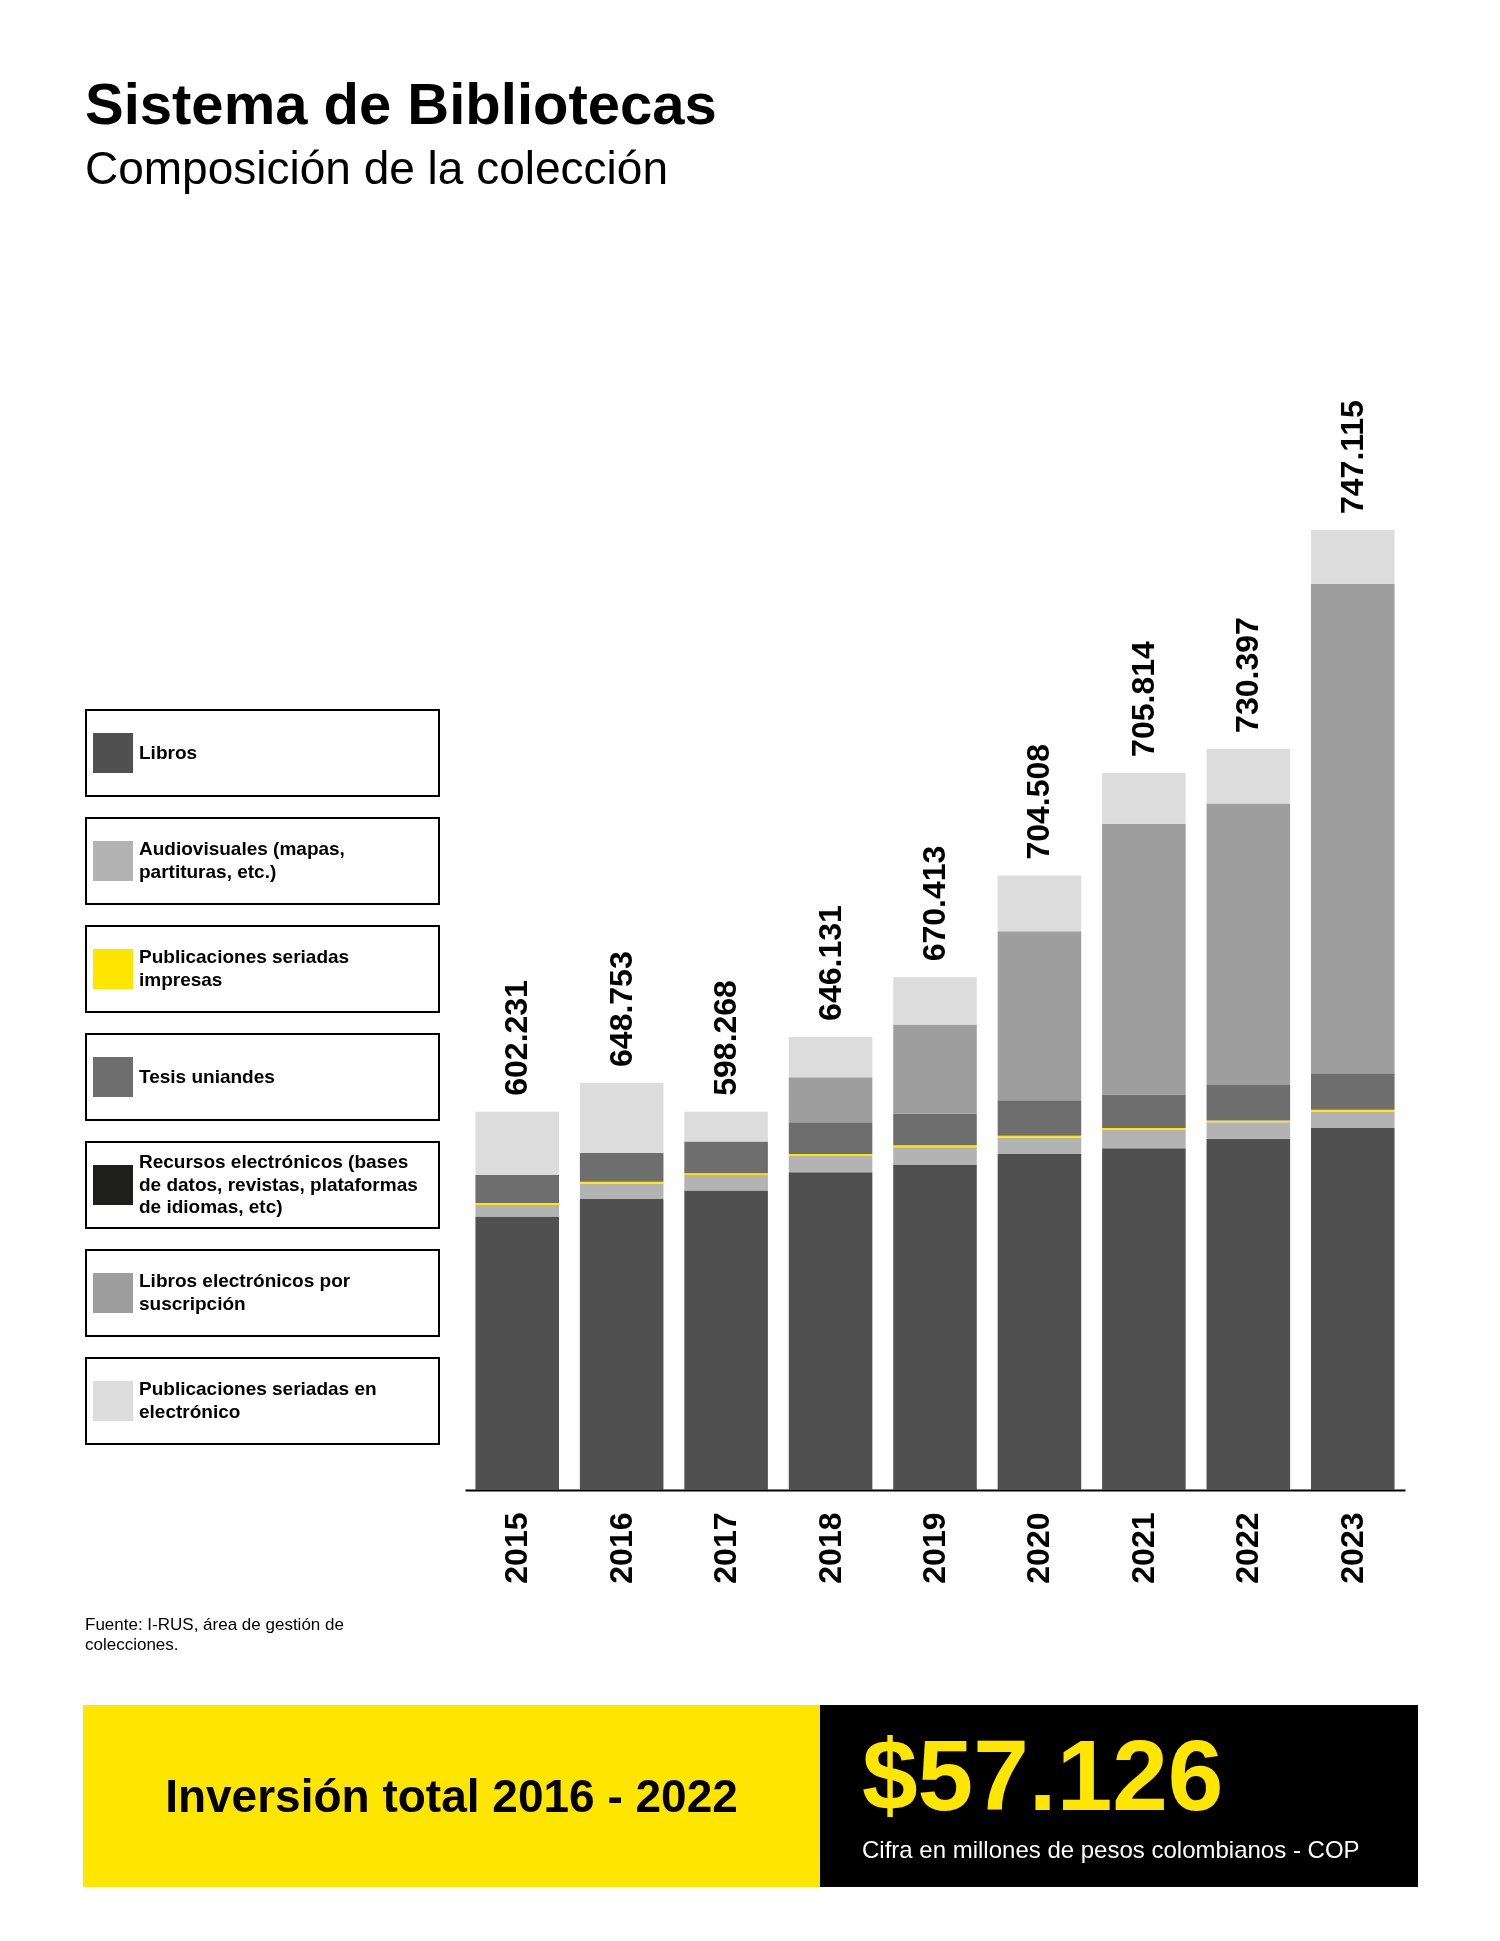 The height and width of the screenshot is (1941, 1500). What do you see at coordinates (1351, 457) in the screenshot?
I see `annotation: 747.115` at bounding box center [1351, 457].